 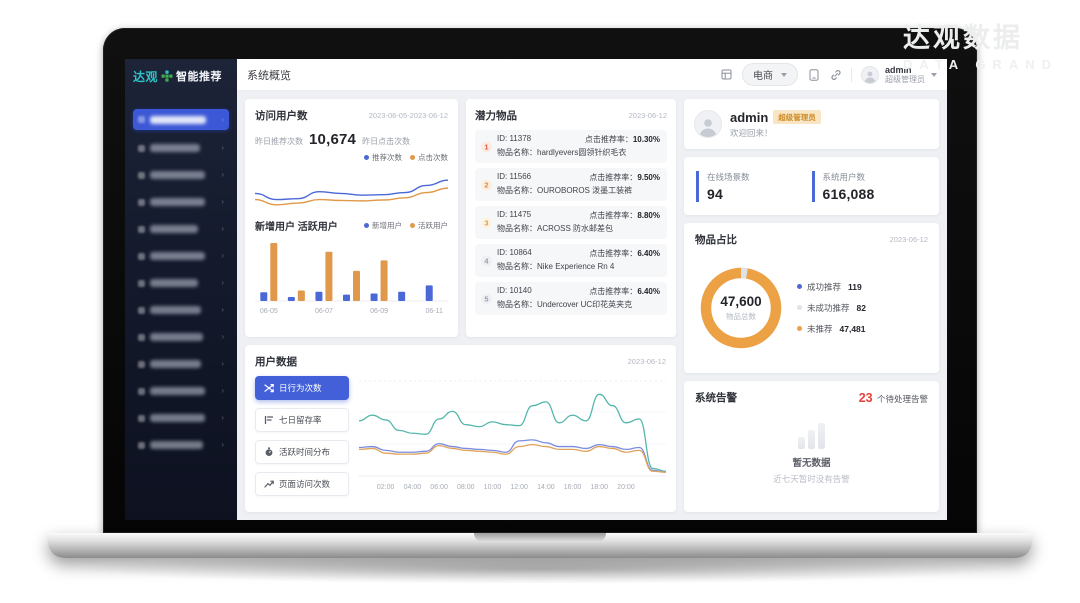 What do you see at coordinates (624, 253) in the screenshot?
I see `item-click-rate: 点击推荐率：6.40%` at bounding box center [624, 253].